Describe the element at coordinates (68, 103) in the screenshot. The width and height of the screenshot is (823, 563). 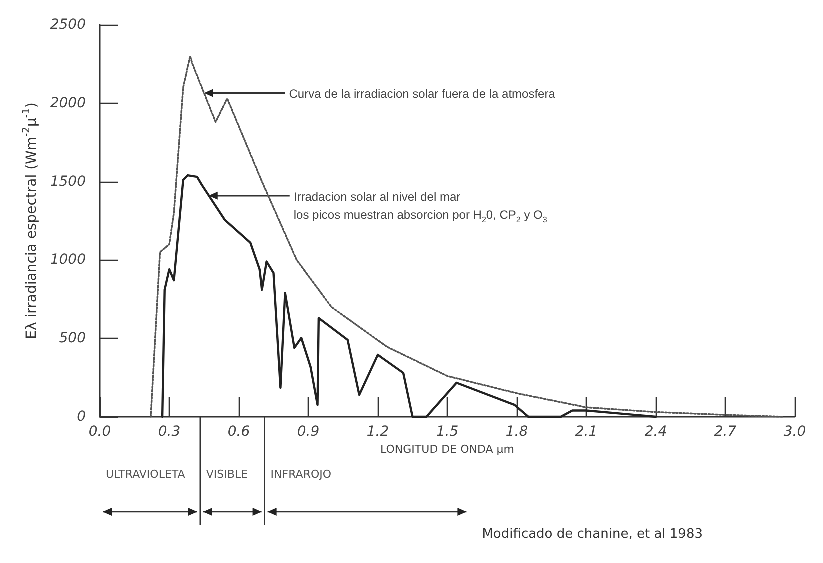
I see `y-tick-label: 2000` at that location.